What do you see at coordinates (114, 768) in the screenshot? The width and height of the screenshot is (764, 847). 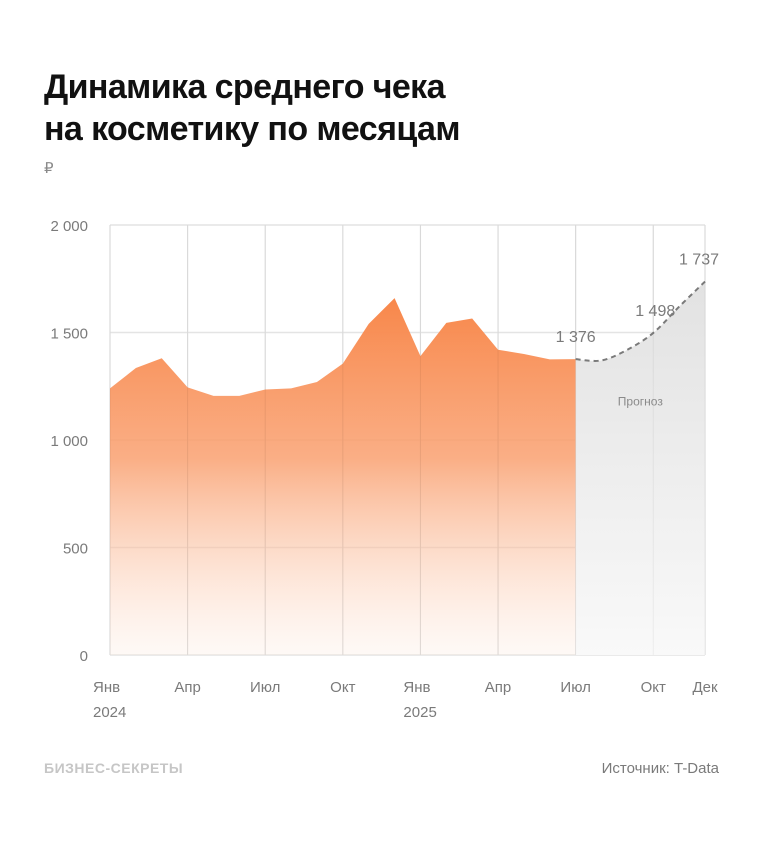 I see `brand-logo: БИЗНЕС-СЕКРЕТЫ` at bounding box center [114, 768].